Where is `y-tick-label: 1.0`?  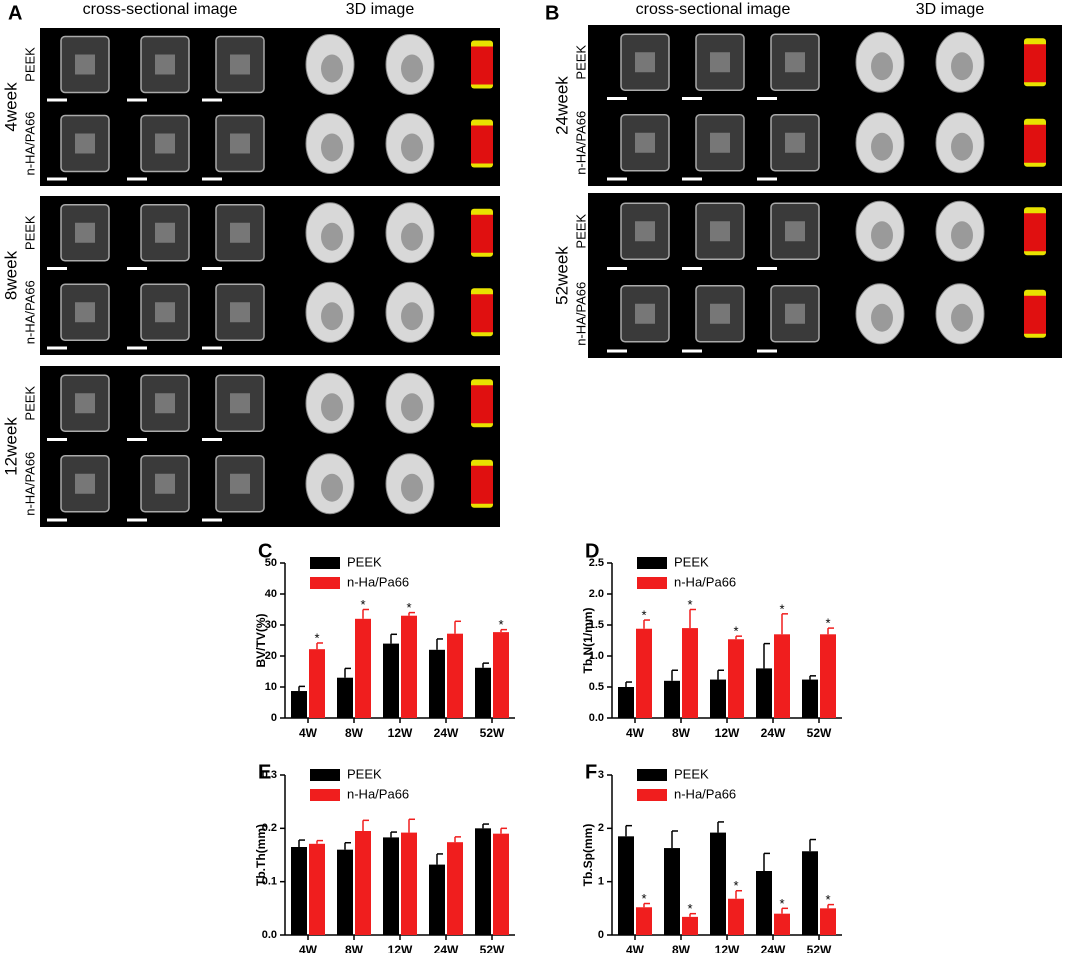 y-tick-label: 1.0 is located at coordinates (596, 656).